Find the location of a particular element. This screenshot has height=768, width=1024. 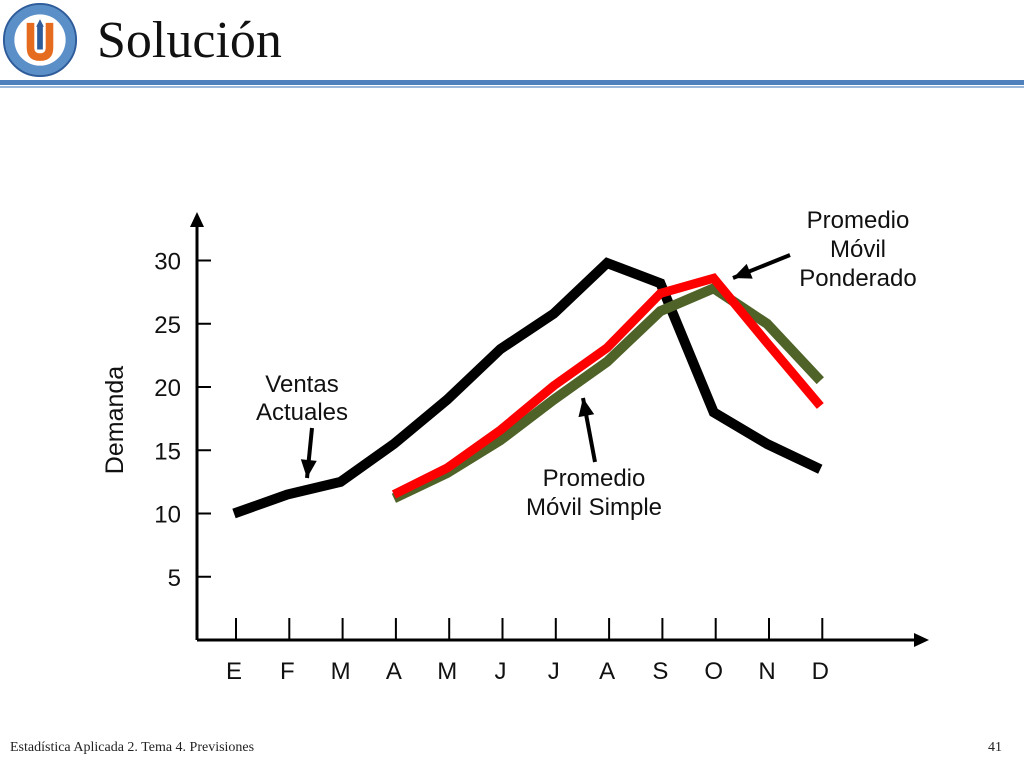

title-rule is located at coordinates (512, 84).